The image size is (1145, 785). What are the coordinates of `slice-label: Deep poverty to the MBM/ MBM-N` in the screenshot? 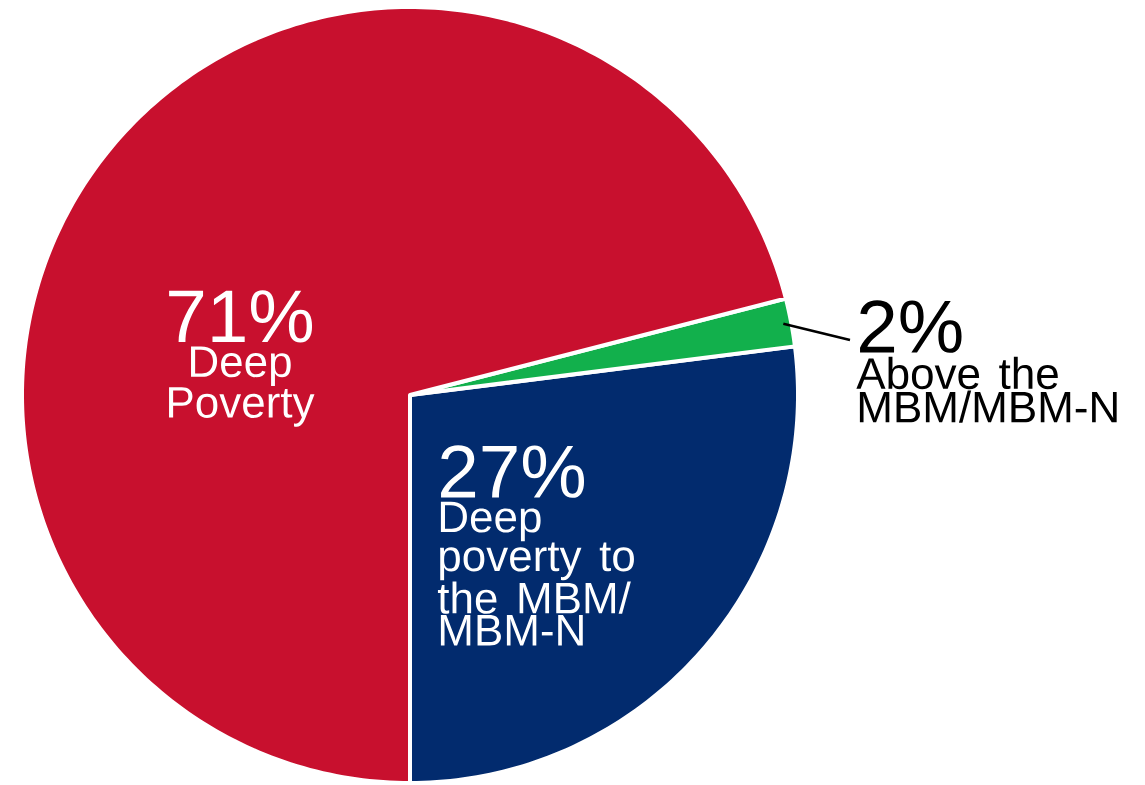 It's located at (535, 573).